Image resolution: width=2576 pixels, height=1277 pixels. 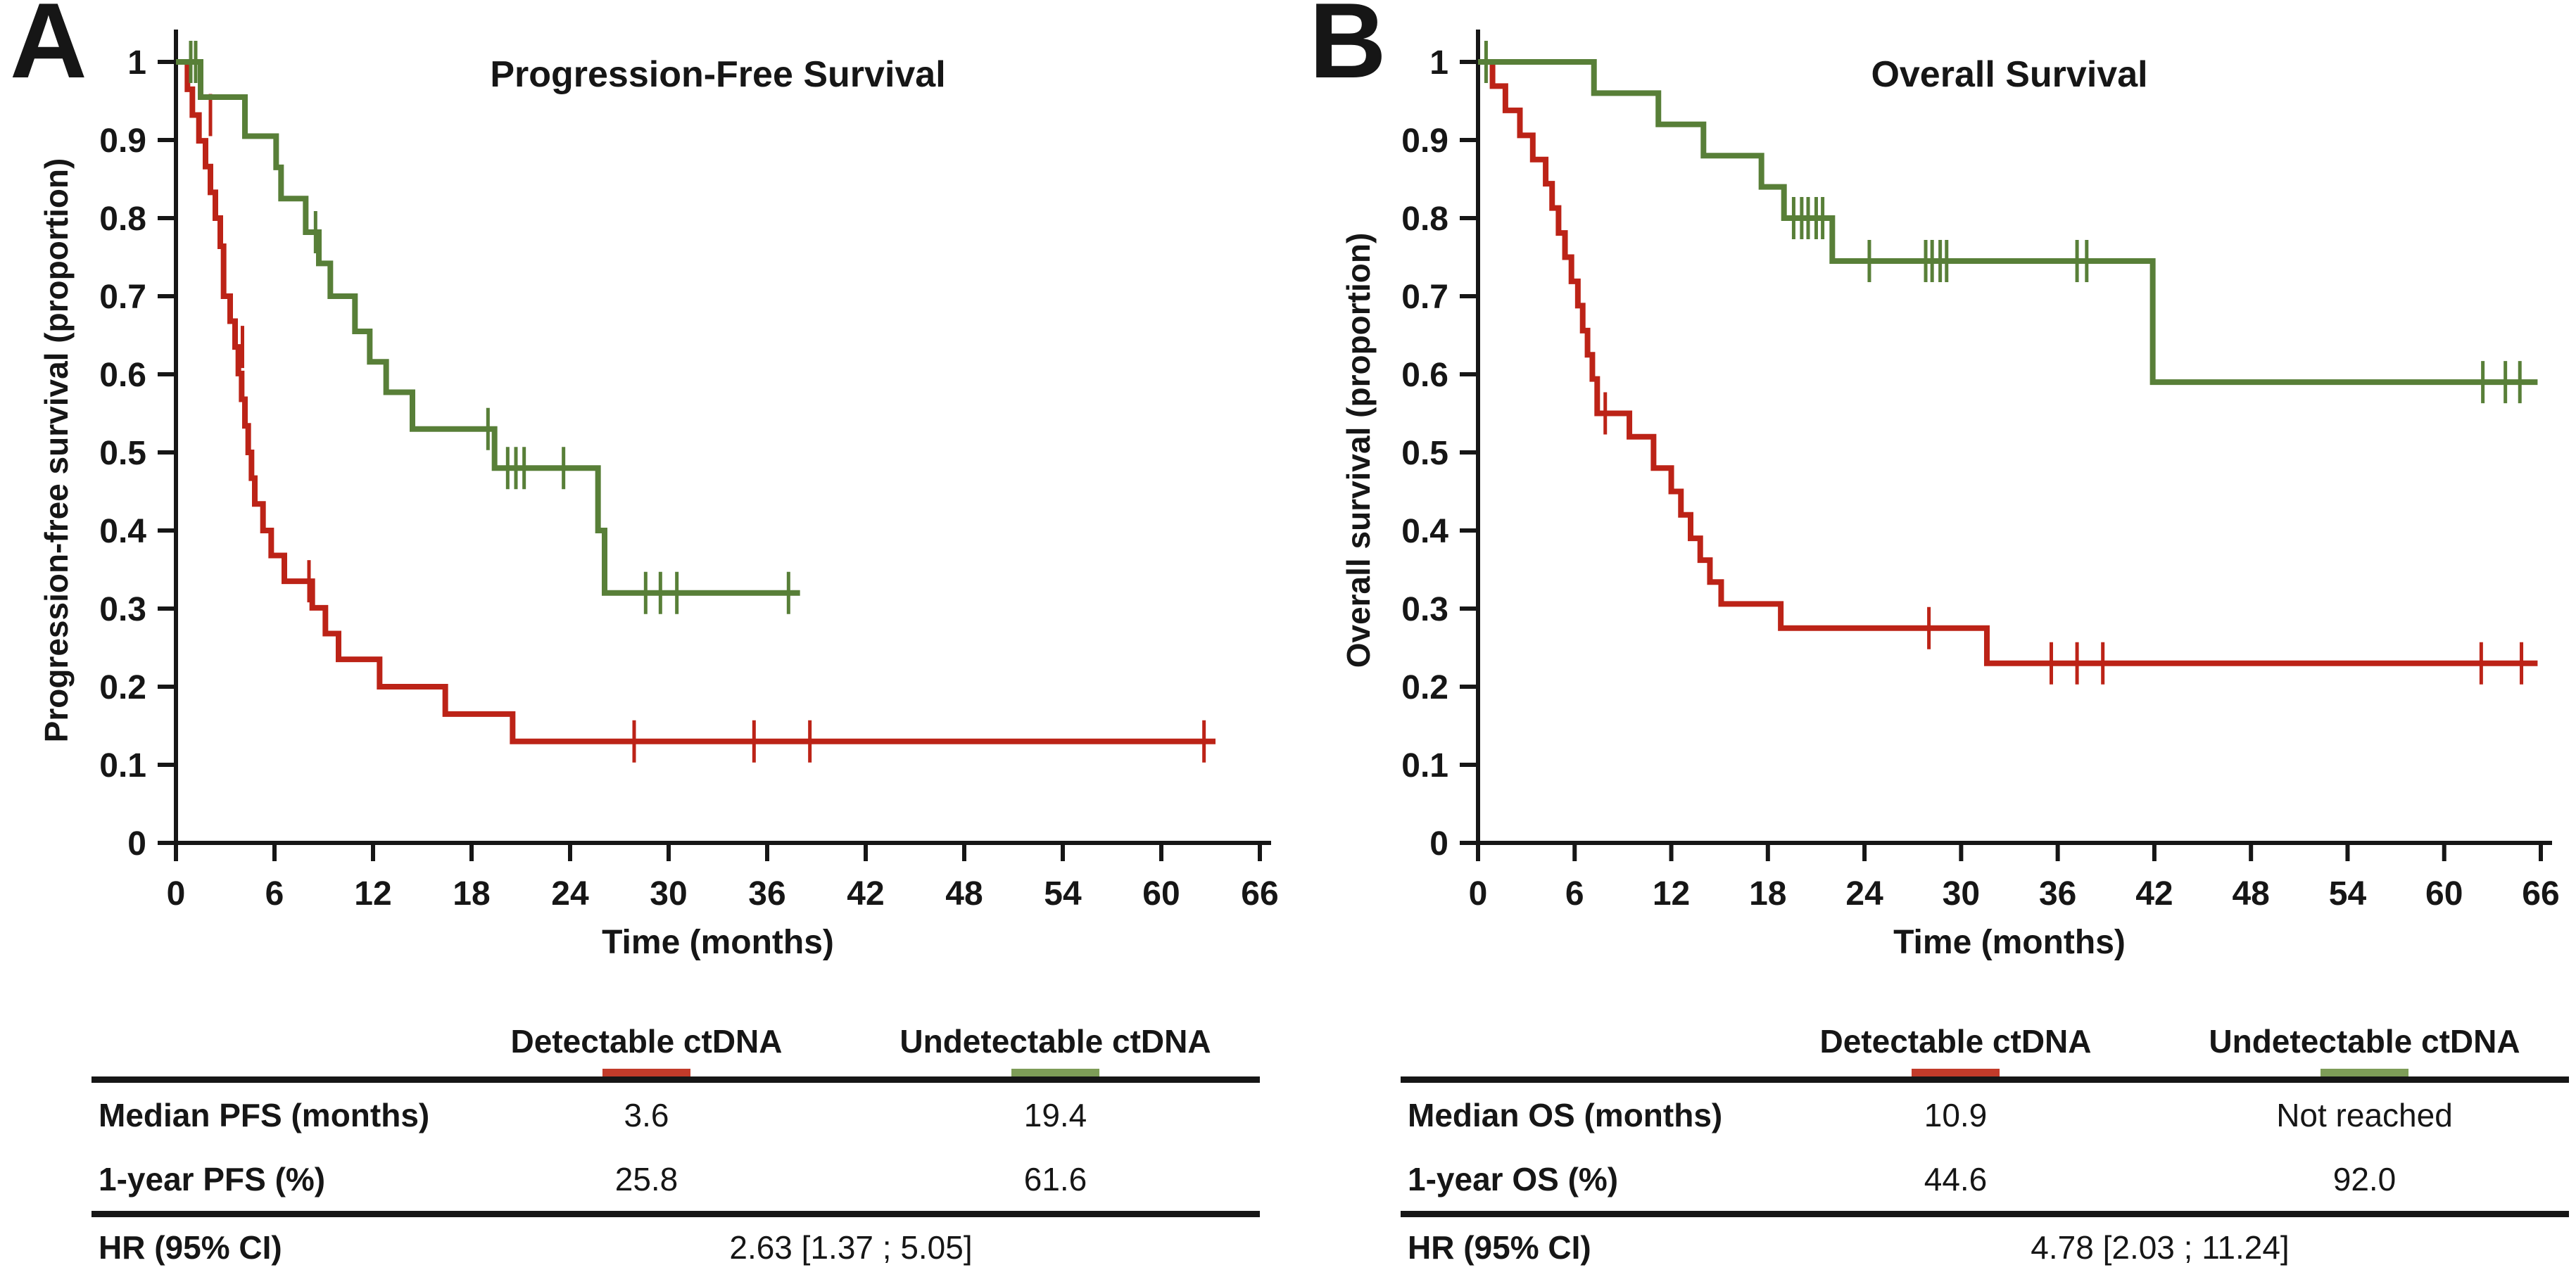 I want to click on hazard-ratio-row: HR (95% CI) 4.78 [2.03 ; 11.24], so click(x=1849, y=1247).